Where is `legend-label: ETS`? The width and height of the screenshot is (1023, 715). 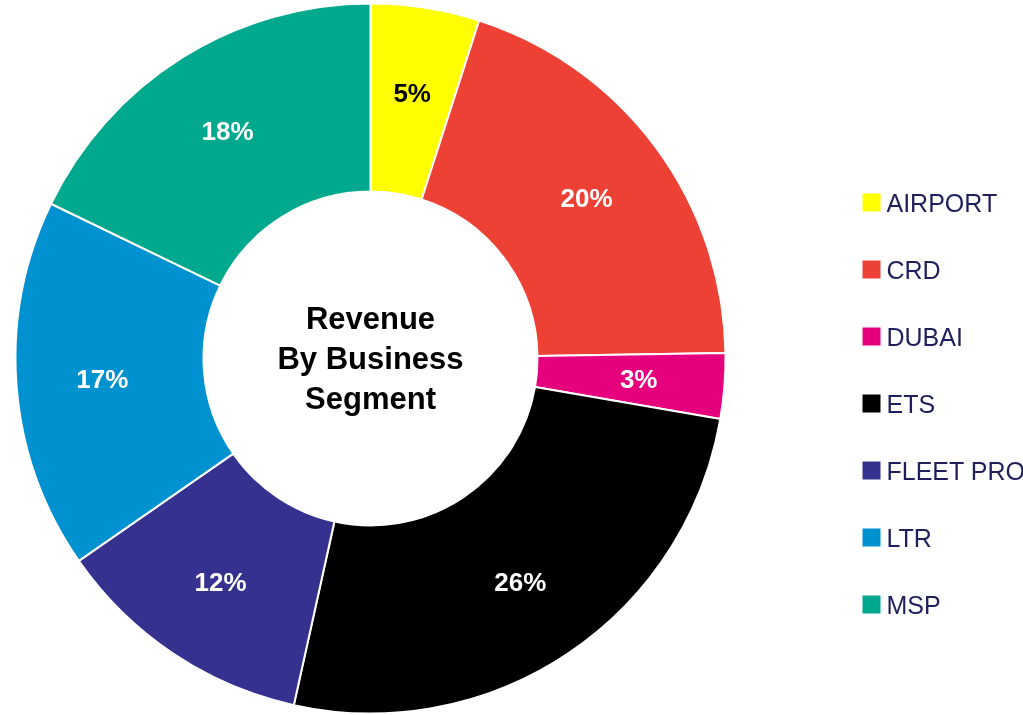
legend-label: ETS is located at coordinates (911, 403).